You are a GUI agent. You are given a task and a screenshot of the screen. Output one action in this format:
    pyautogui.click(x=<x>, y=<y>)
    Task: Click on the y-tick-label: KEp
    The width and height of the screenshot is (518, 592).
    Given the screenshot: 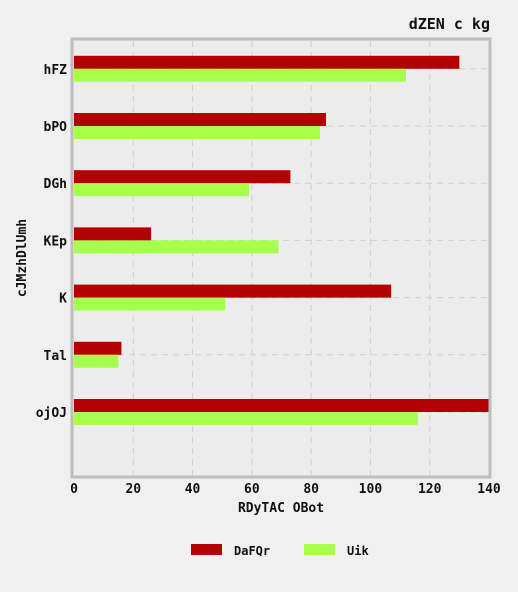 What is the action you would take?
    pyautogui.click(x=56, y=241)
    